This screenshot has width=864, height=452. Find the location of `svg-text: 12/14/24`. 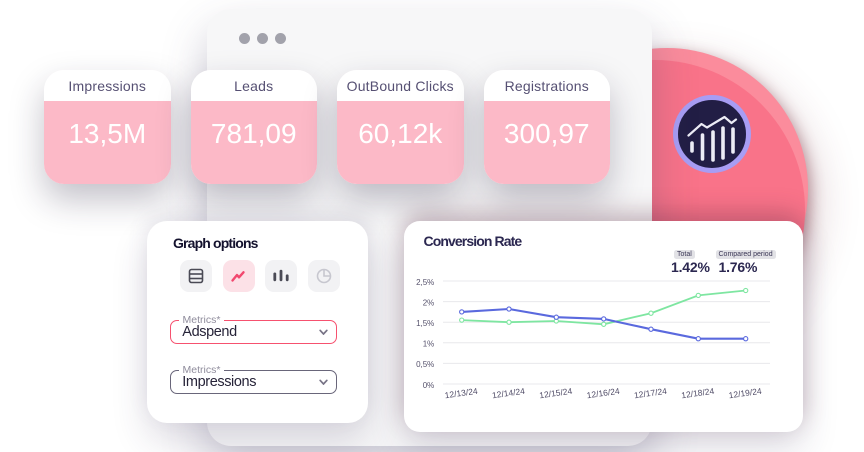

svg-text: 12/14/24 is located at coordinates (508, 393).